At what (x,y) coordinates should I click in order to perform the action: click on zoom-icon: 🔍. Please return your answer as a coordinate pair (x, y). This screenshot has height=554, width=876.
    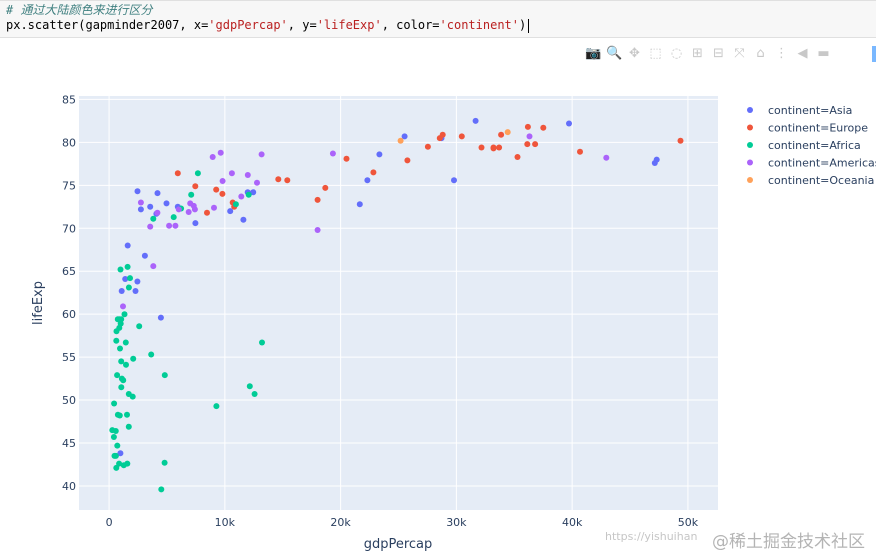
    Looking at the image, I should click on (614, 53).